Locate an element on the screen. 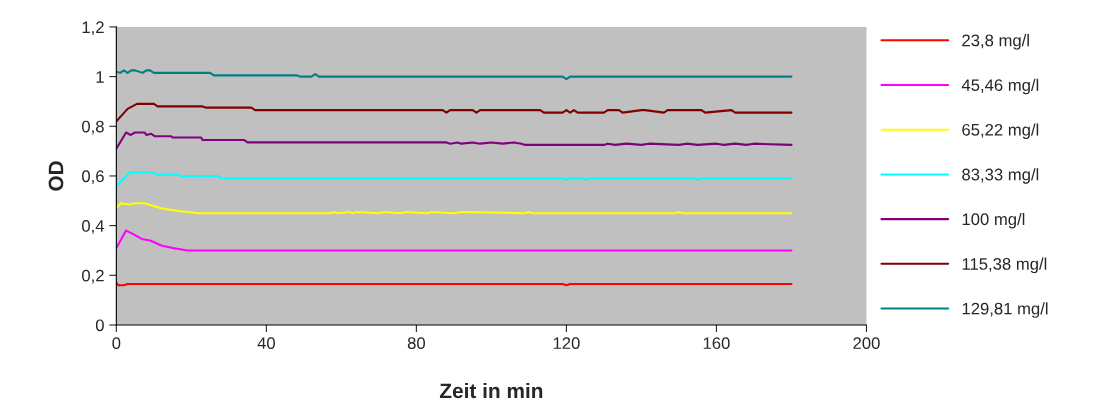 This screenshot has height=414, width=1108. x-tick-label: 40 is located at coordinates (266, 343).